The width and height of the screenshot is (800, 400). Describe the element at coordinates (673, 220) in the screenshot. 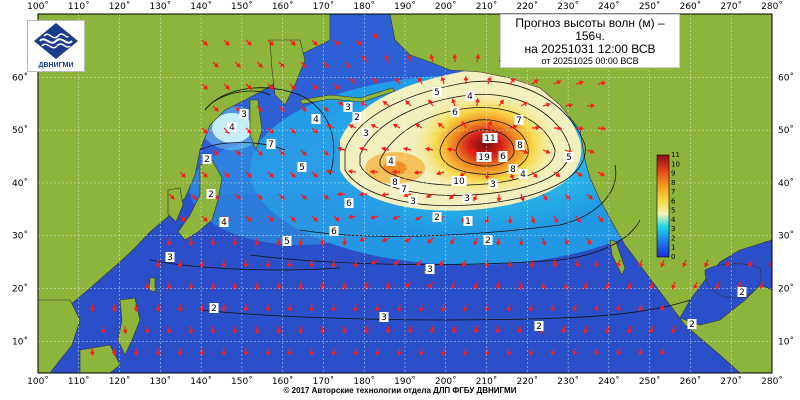

I see `colorbar-tick-label: 4` at that location.